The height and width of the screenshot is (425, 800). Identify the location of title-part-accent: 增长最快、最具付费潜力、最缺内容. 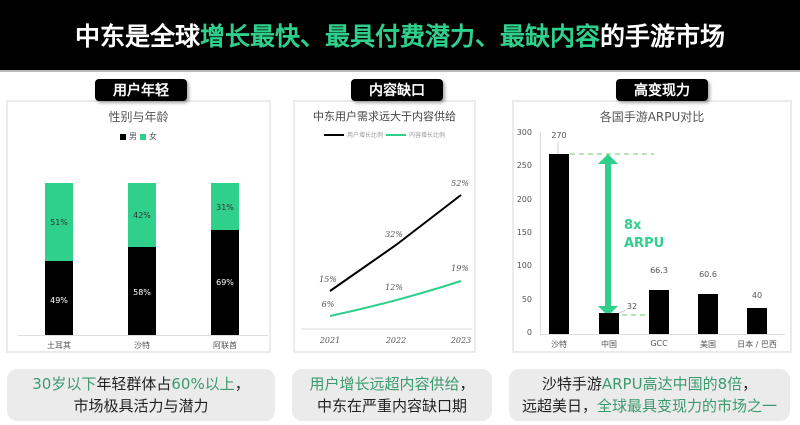
(399, 36).